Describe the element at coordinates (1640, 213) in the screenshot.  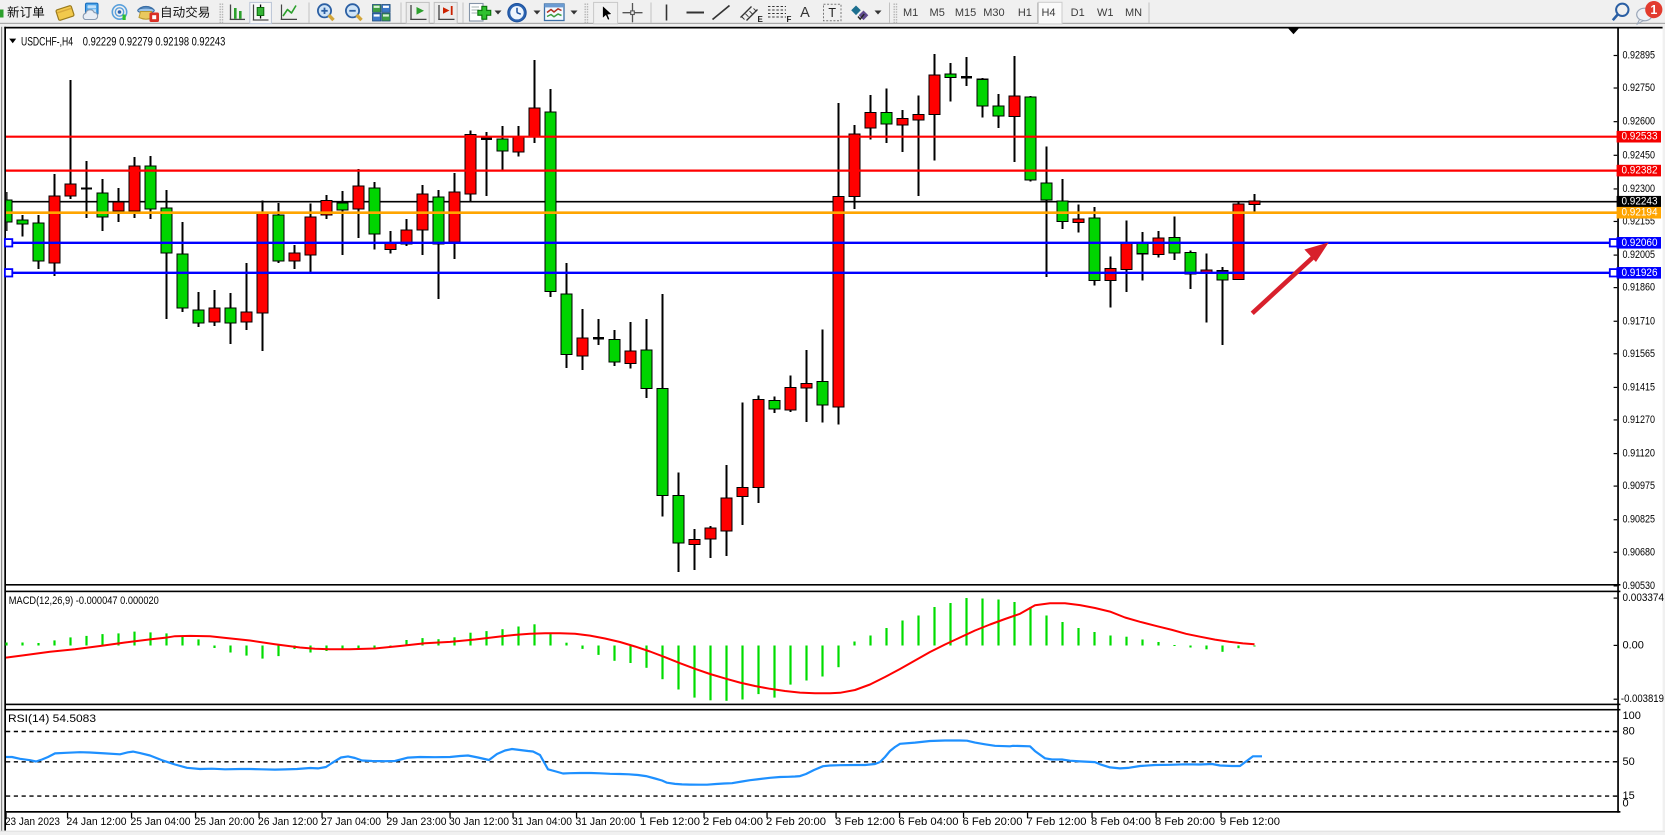
I see `svg-text: 0.92194` at that location.